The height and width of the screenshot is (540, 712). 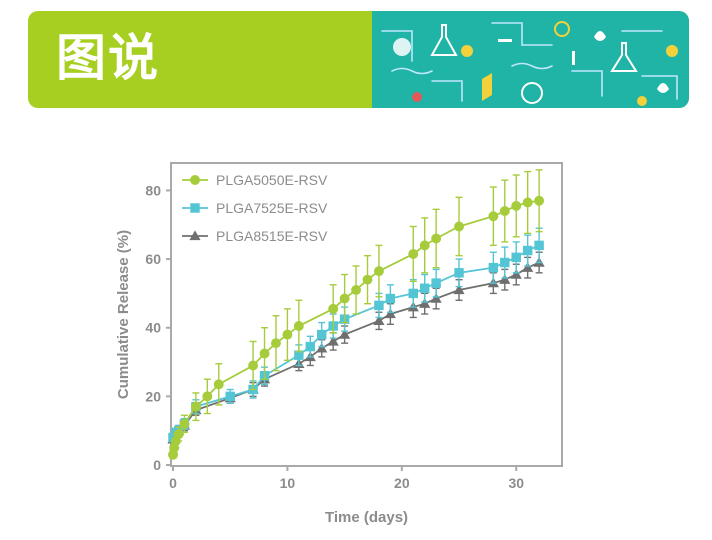 What do you see at coordinates (157, 465) in the screenshot?
I see `y-tick-label: 0` at bounding box center [157, 465].